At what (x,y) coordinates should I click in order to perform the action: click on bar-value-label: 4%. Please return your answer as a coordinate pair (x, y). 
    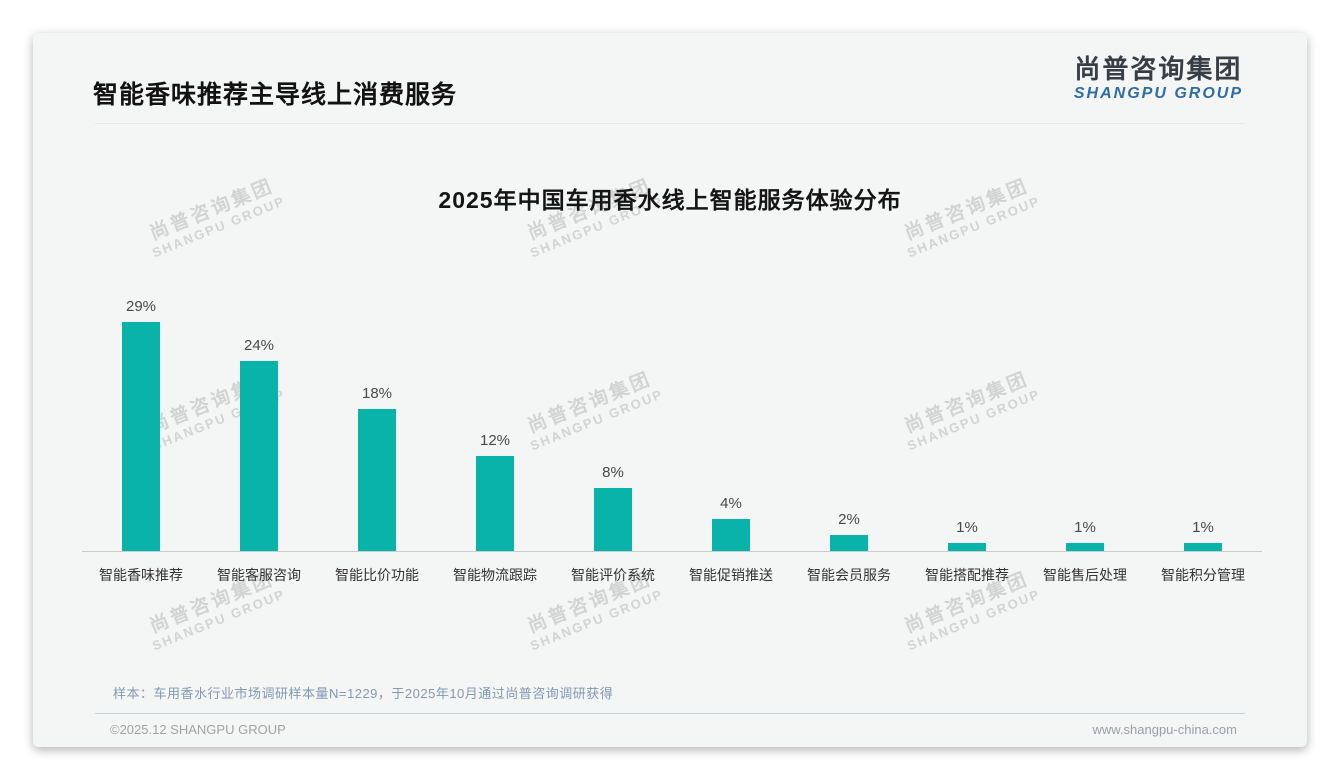
    Looking at the image, I should click on (731, 503).